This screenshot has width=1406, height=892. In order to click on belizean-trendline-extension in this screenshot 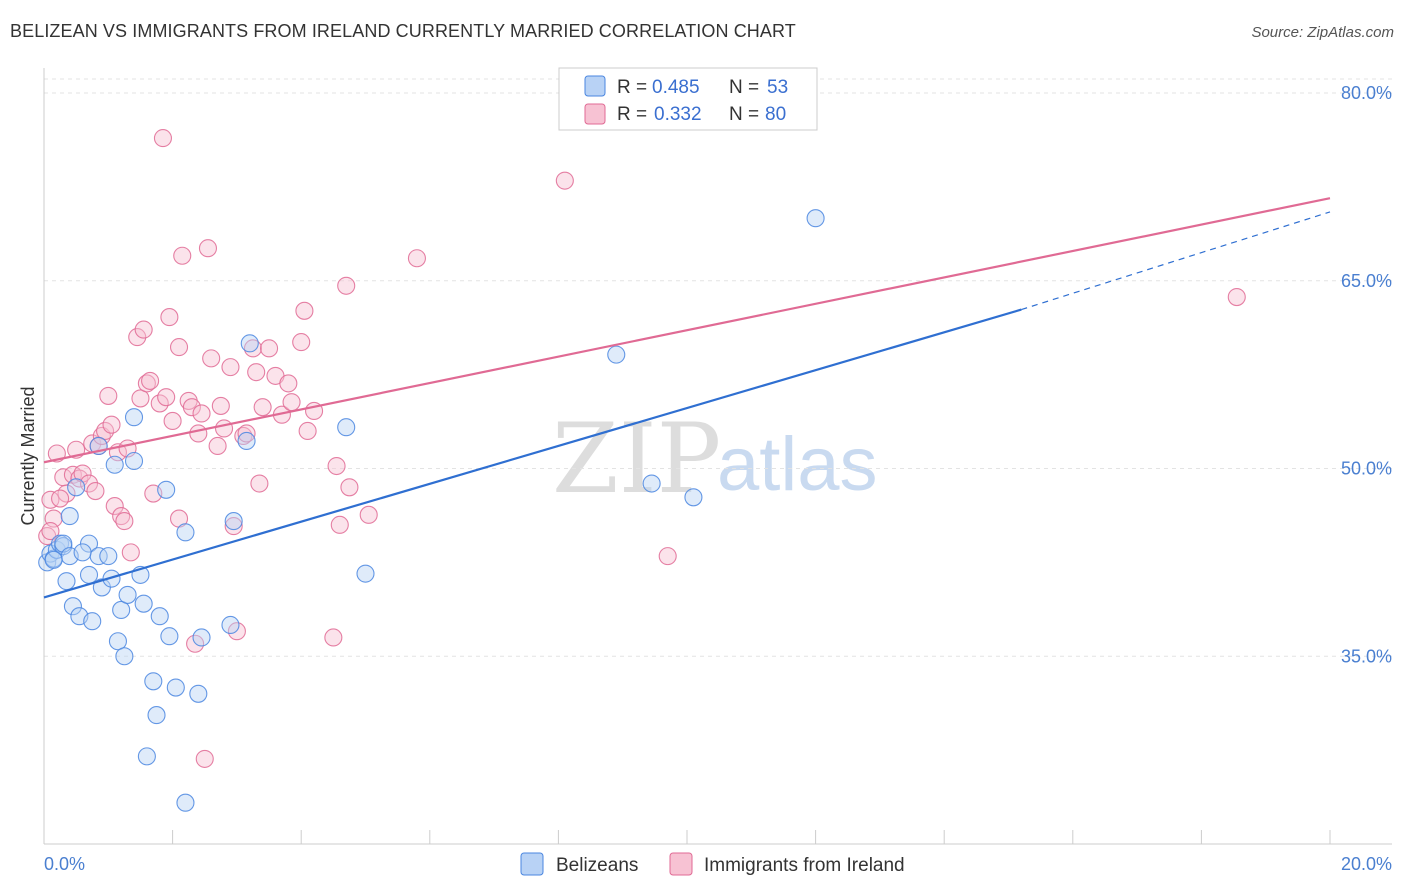, I will do `click(1176, 261)`.